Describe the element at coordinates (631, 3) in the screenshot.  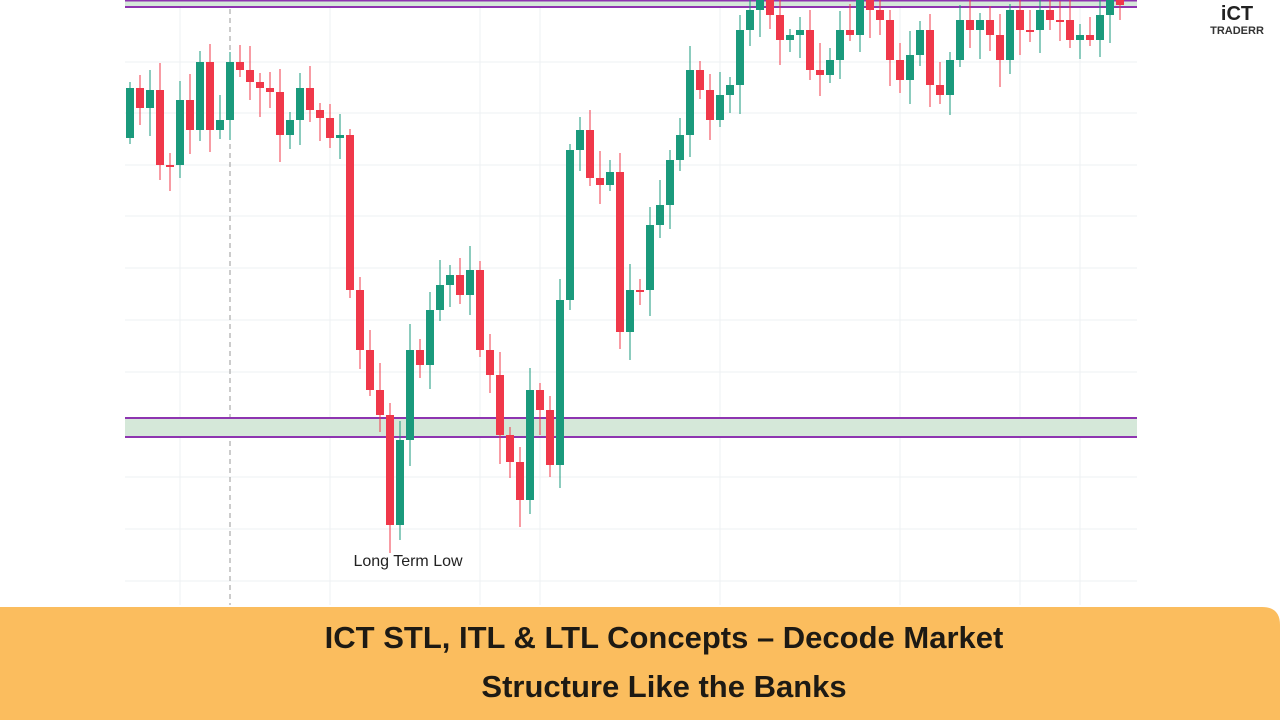
I see `zone-top` at that location.